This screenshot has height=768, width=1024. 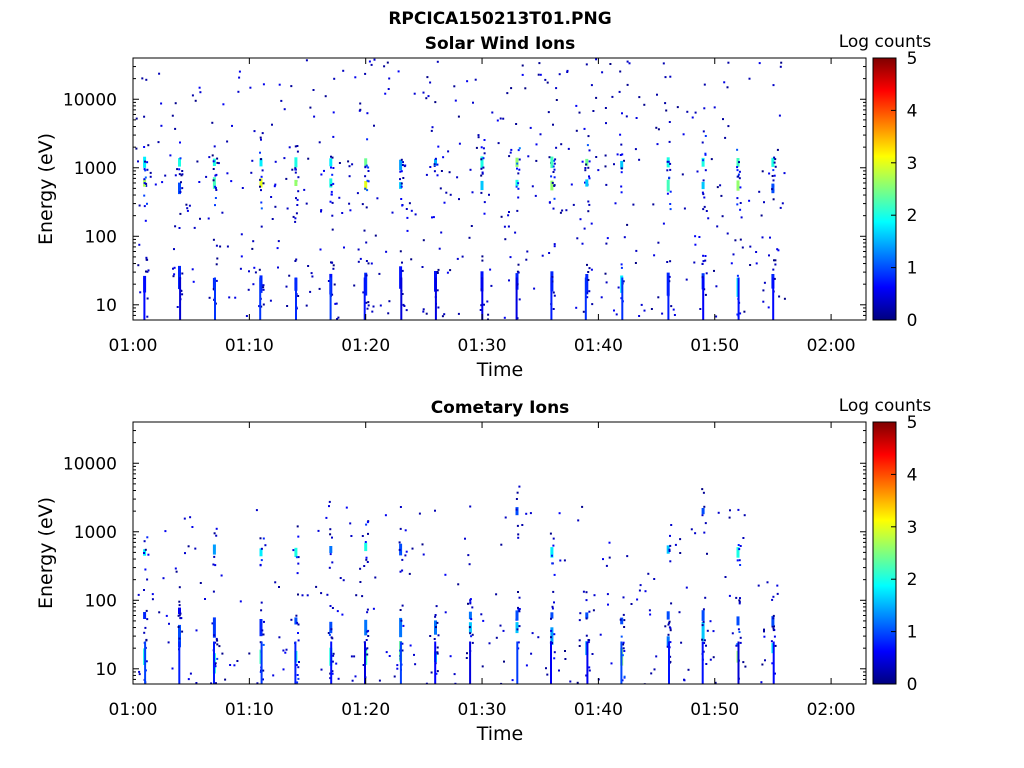 I want to click on y-tick-label: 100, so click(x=101, y=237).